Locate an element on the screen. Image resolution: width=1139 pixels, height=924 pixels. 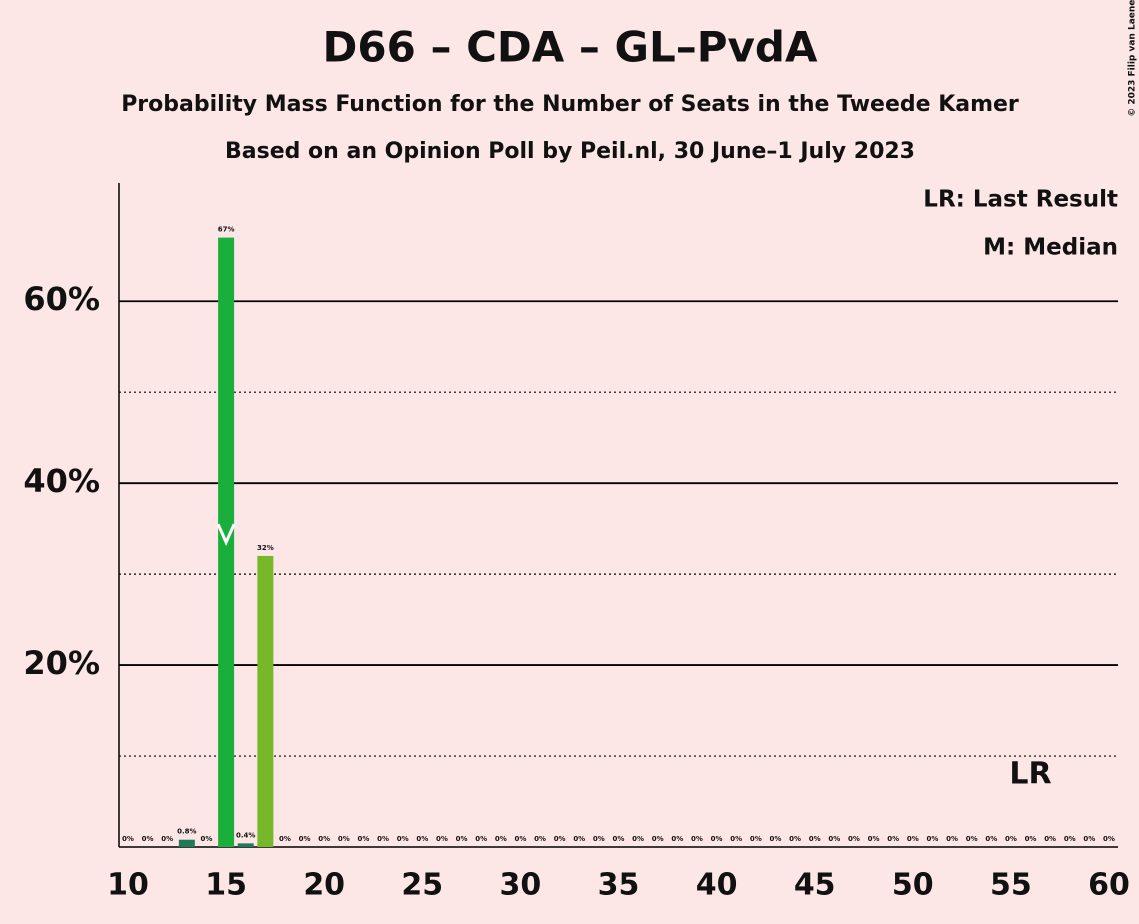
x-tick-label: 35 is located at coordinates (619, 885).